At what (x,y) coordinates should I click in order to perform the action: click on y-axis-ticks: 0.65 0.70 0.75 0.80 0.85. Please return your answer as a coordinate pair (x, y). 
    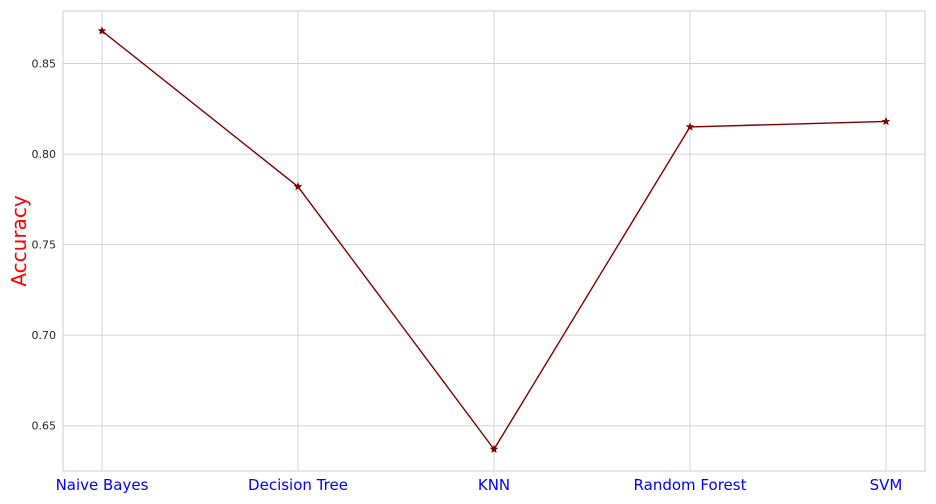
    Looking at the image, I should click on (44, 245).